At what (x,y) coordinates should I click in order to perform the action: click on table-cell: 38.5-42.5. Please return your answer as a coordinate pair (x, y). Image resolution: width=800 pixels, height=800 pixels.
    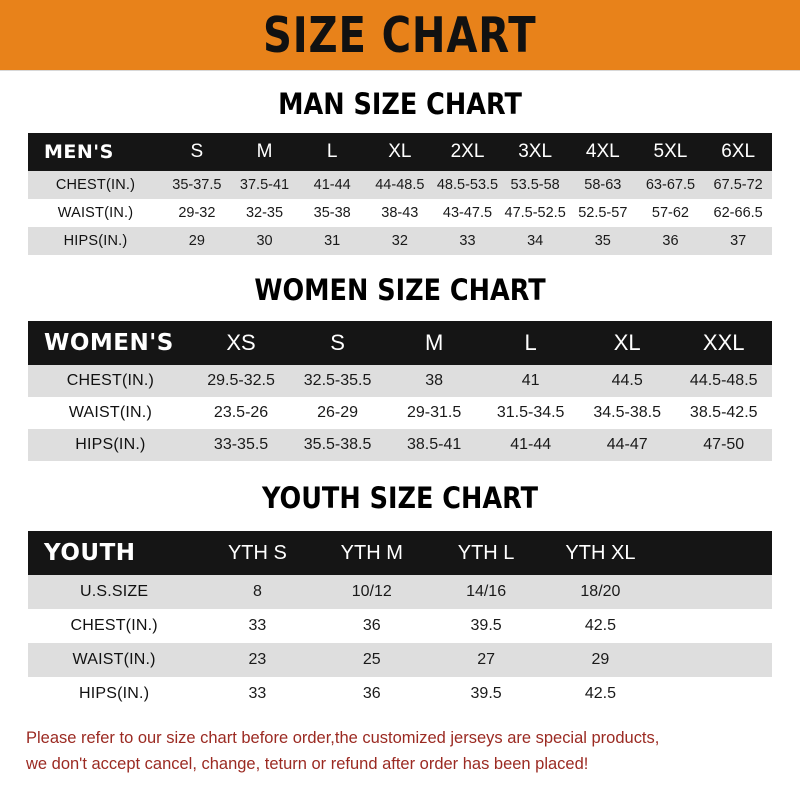
    Looking at the image, I should click on (723, 412).